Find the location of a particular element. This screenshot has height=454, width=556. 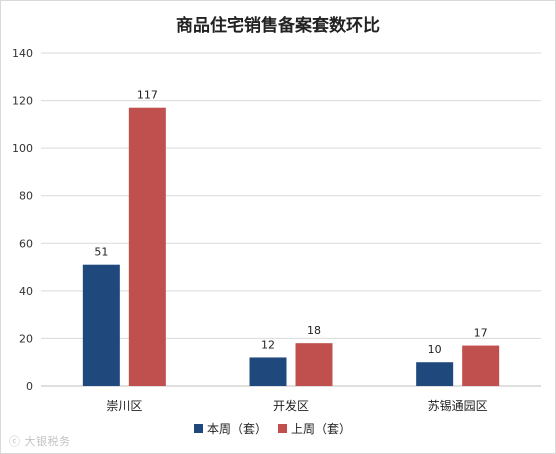

y-tick-label-0: 0 is located at coordinates (29, 386).